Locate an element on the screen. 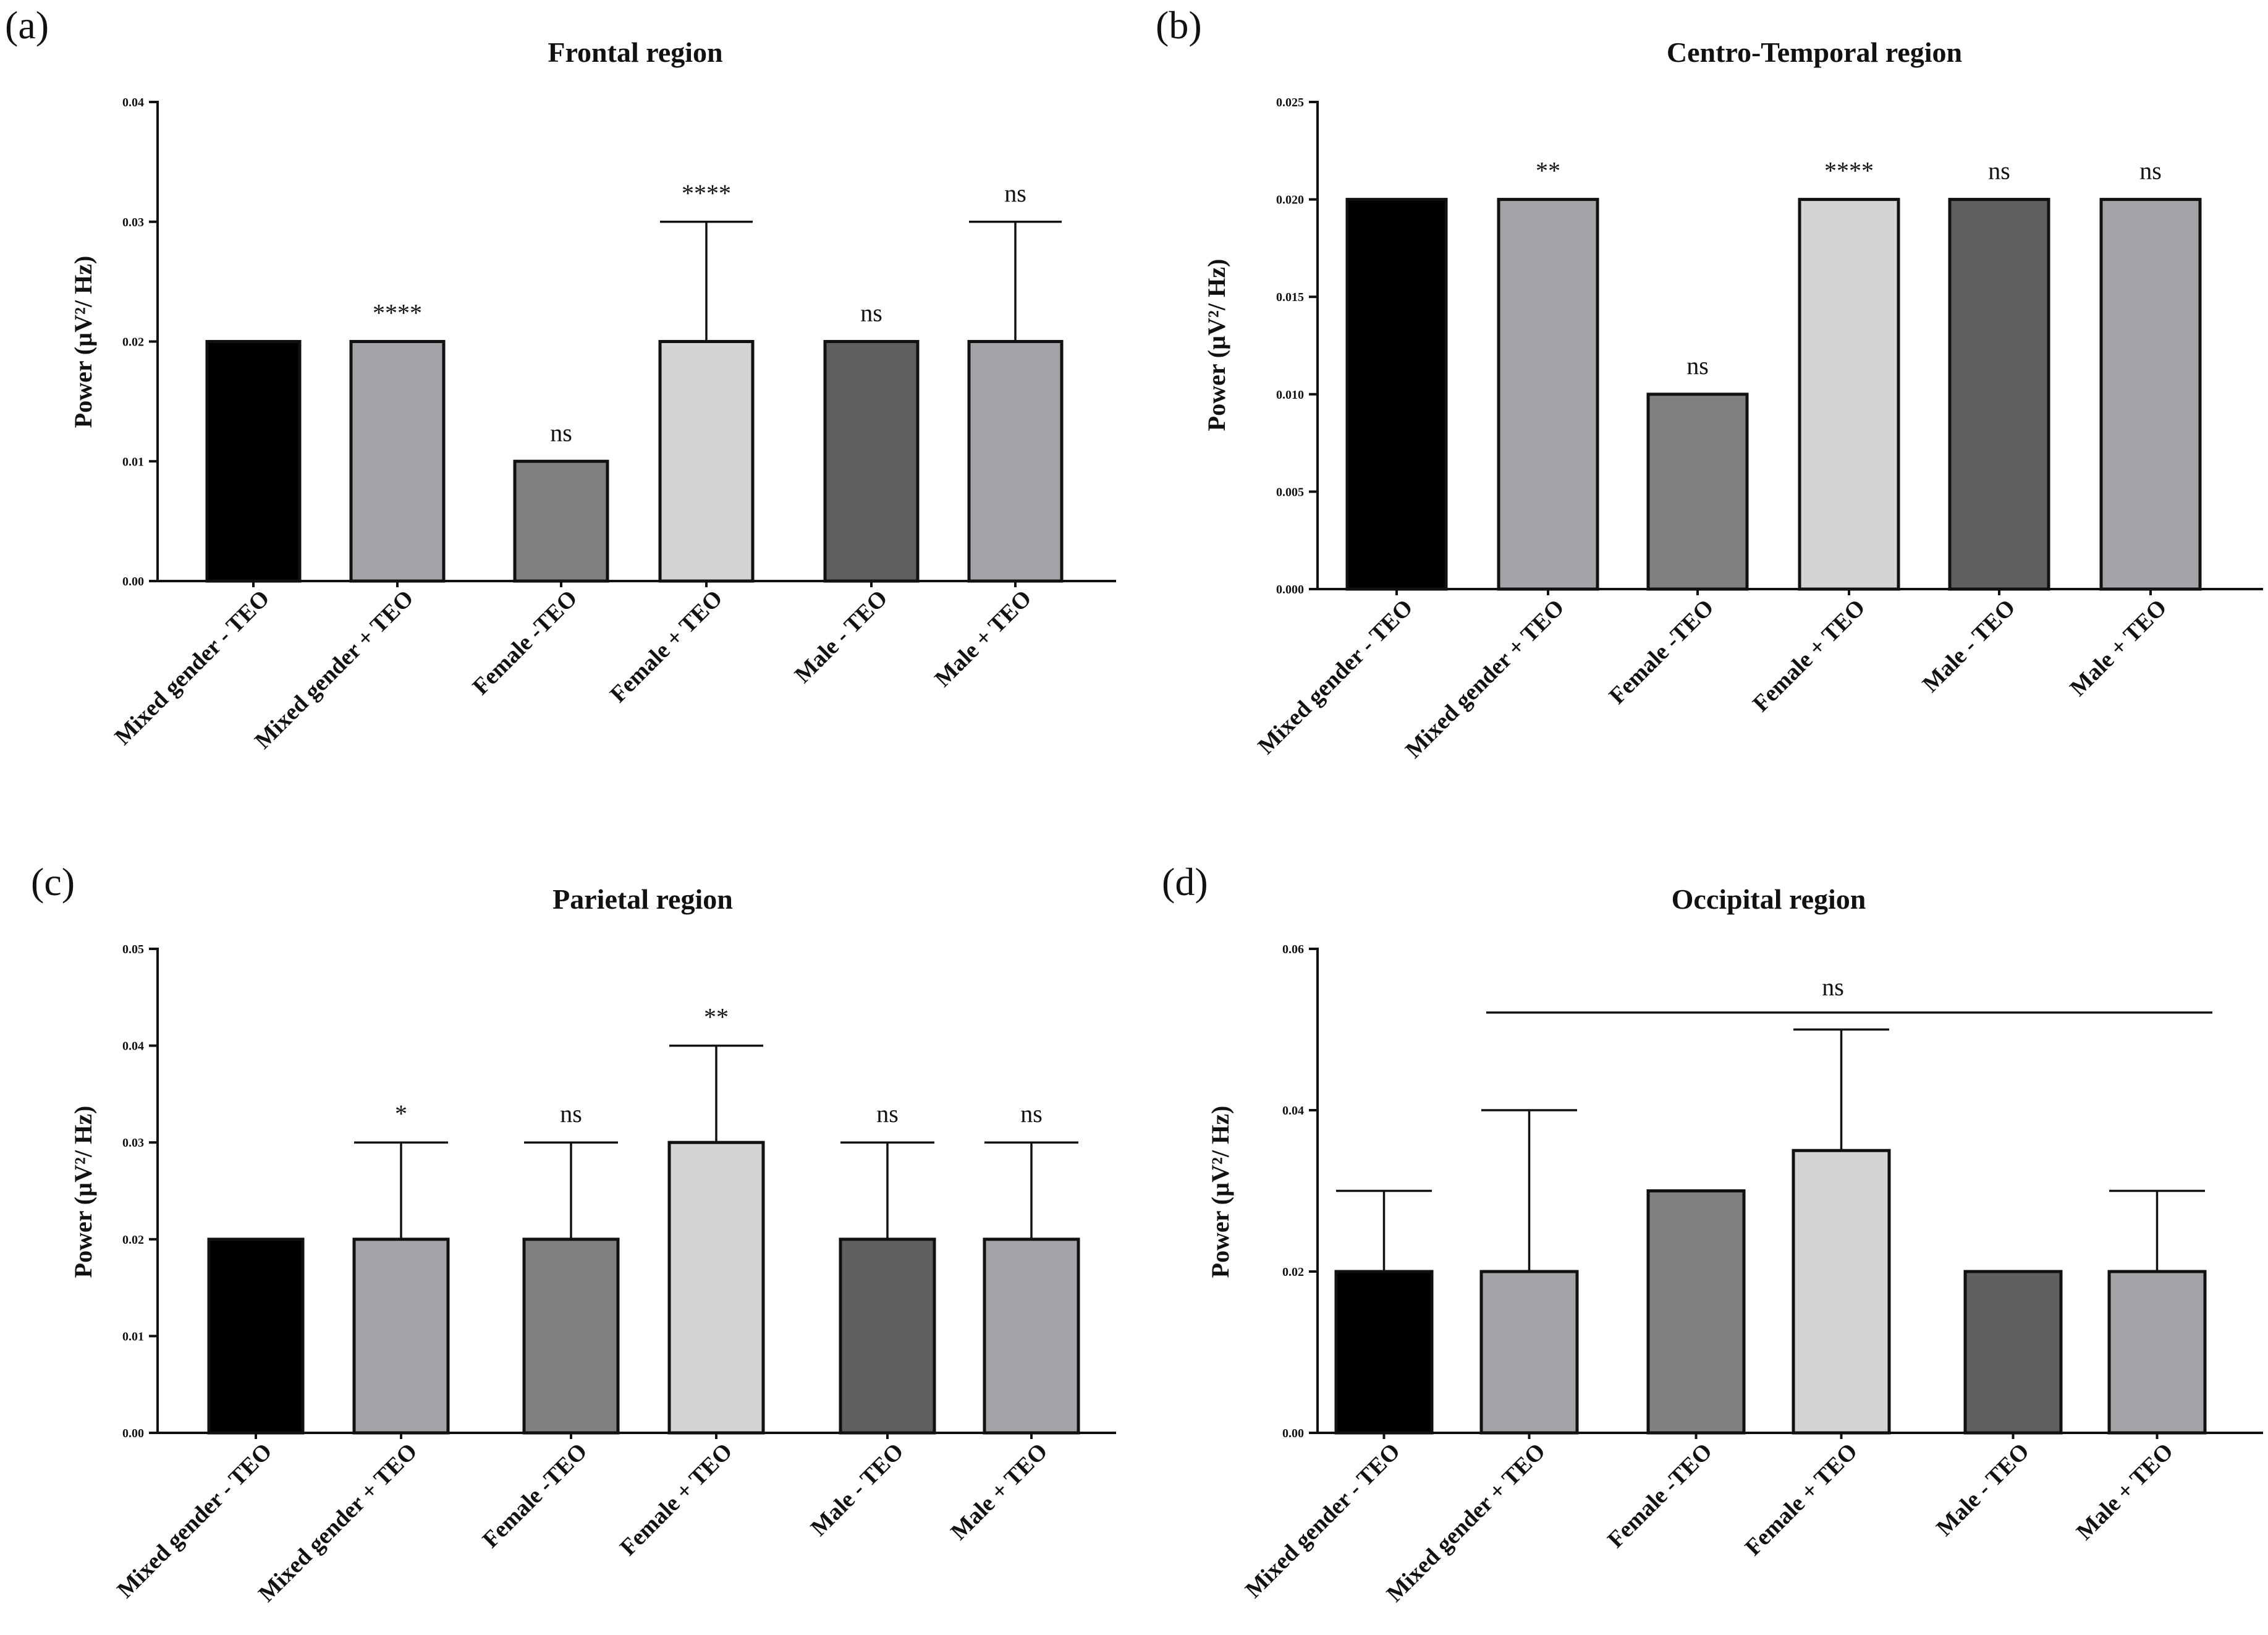 The width and height of the screenshot is (2268, 1635). y-tick-label: 0.01 is located at coordinates (133, 462).